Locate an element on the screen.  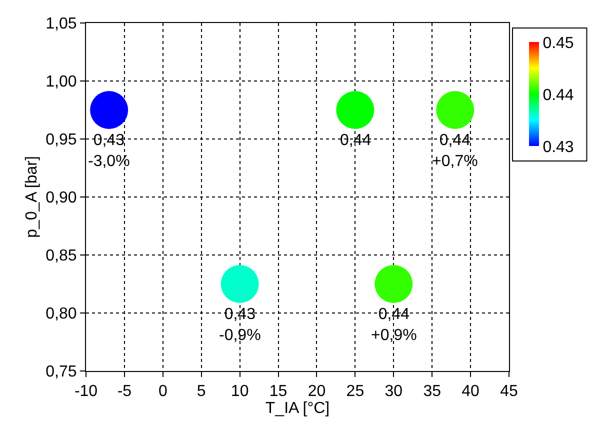
x-axis-title: T_IA [°C] is located at coordinates (297, 409).